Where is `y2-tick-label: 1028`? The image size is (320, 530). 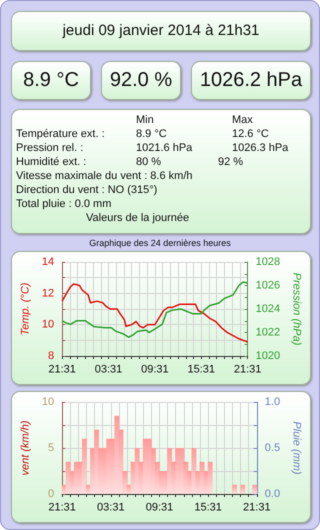 y2-tick-label: 1028 is located at coordinates (268, 262).